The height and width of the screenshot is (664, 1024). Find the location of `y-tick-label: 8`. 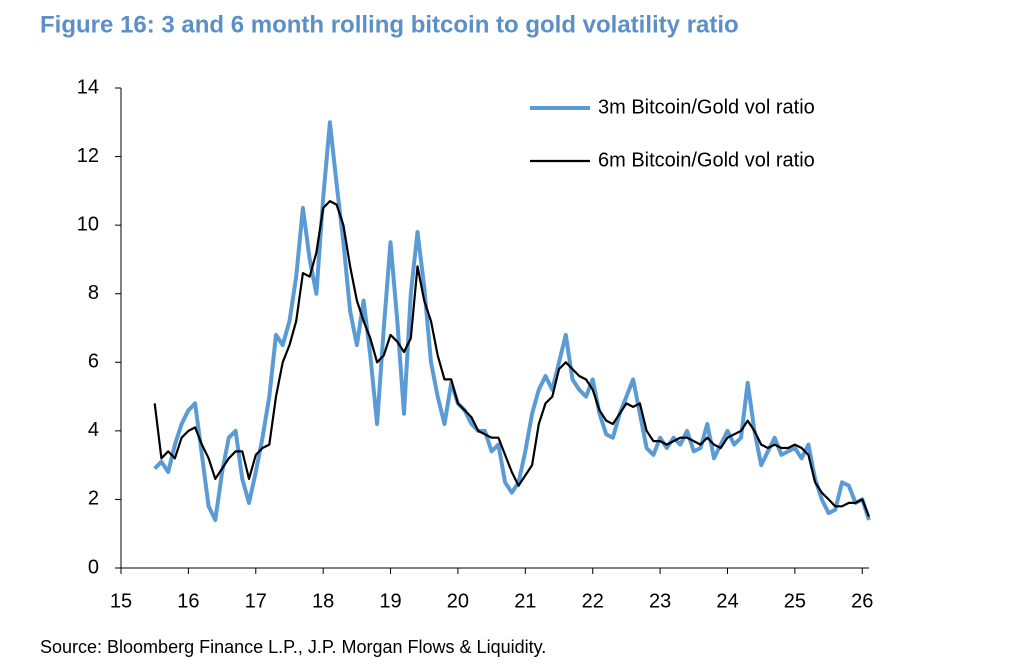

y-tick-label: 8 is located at coordinates (93, 293).